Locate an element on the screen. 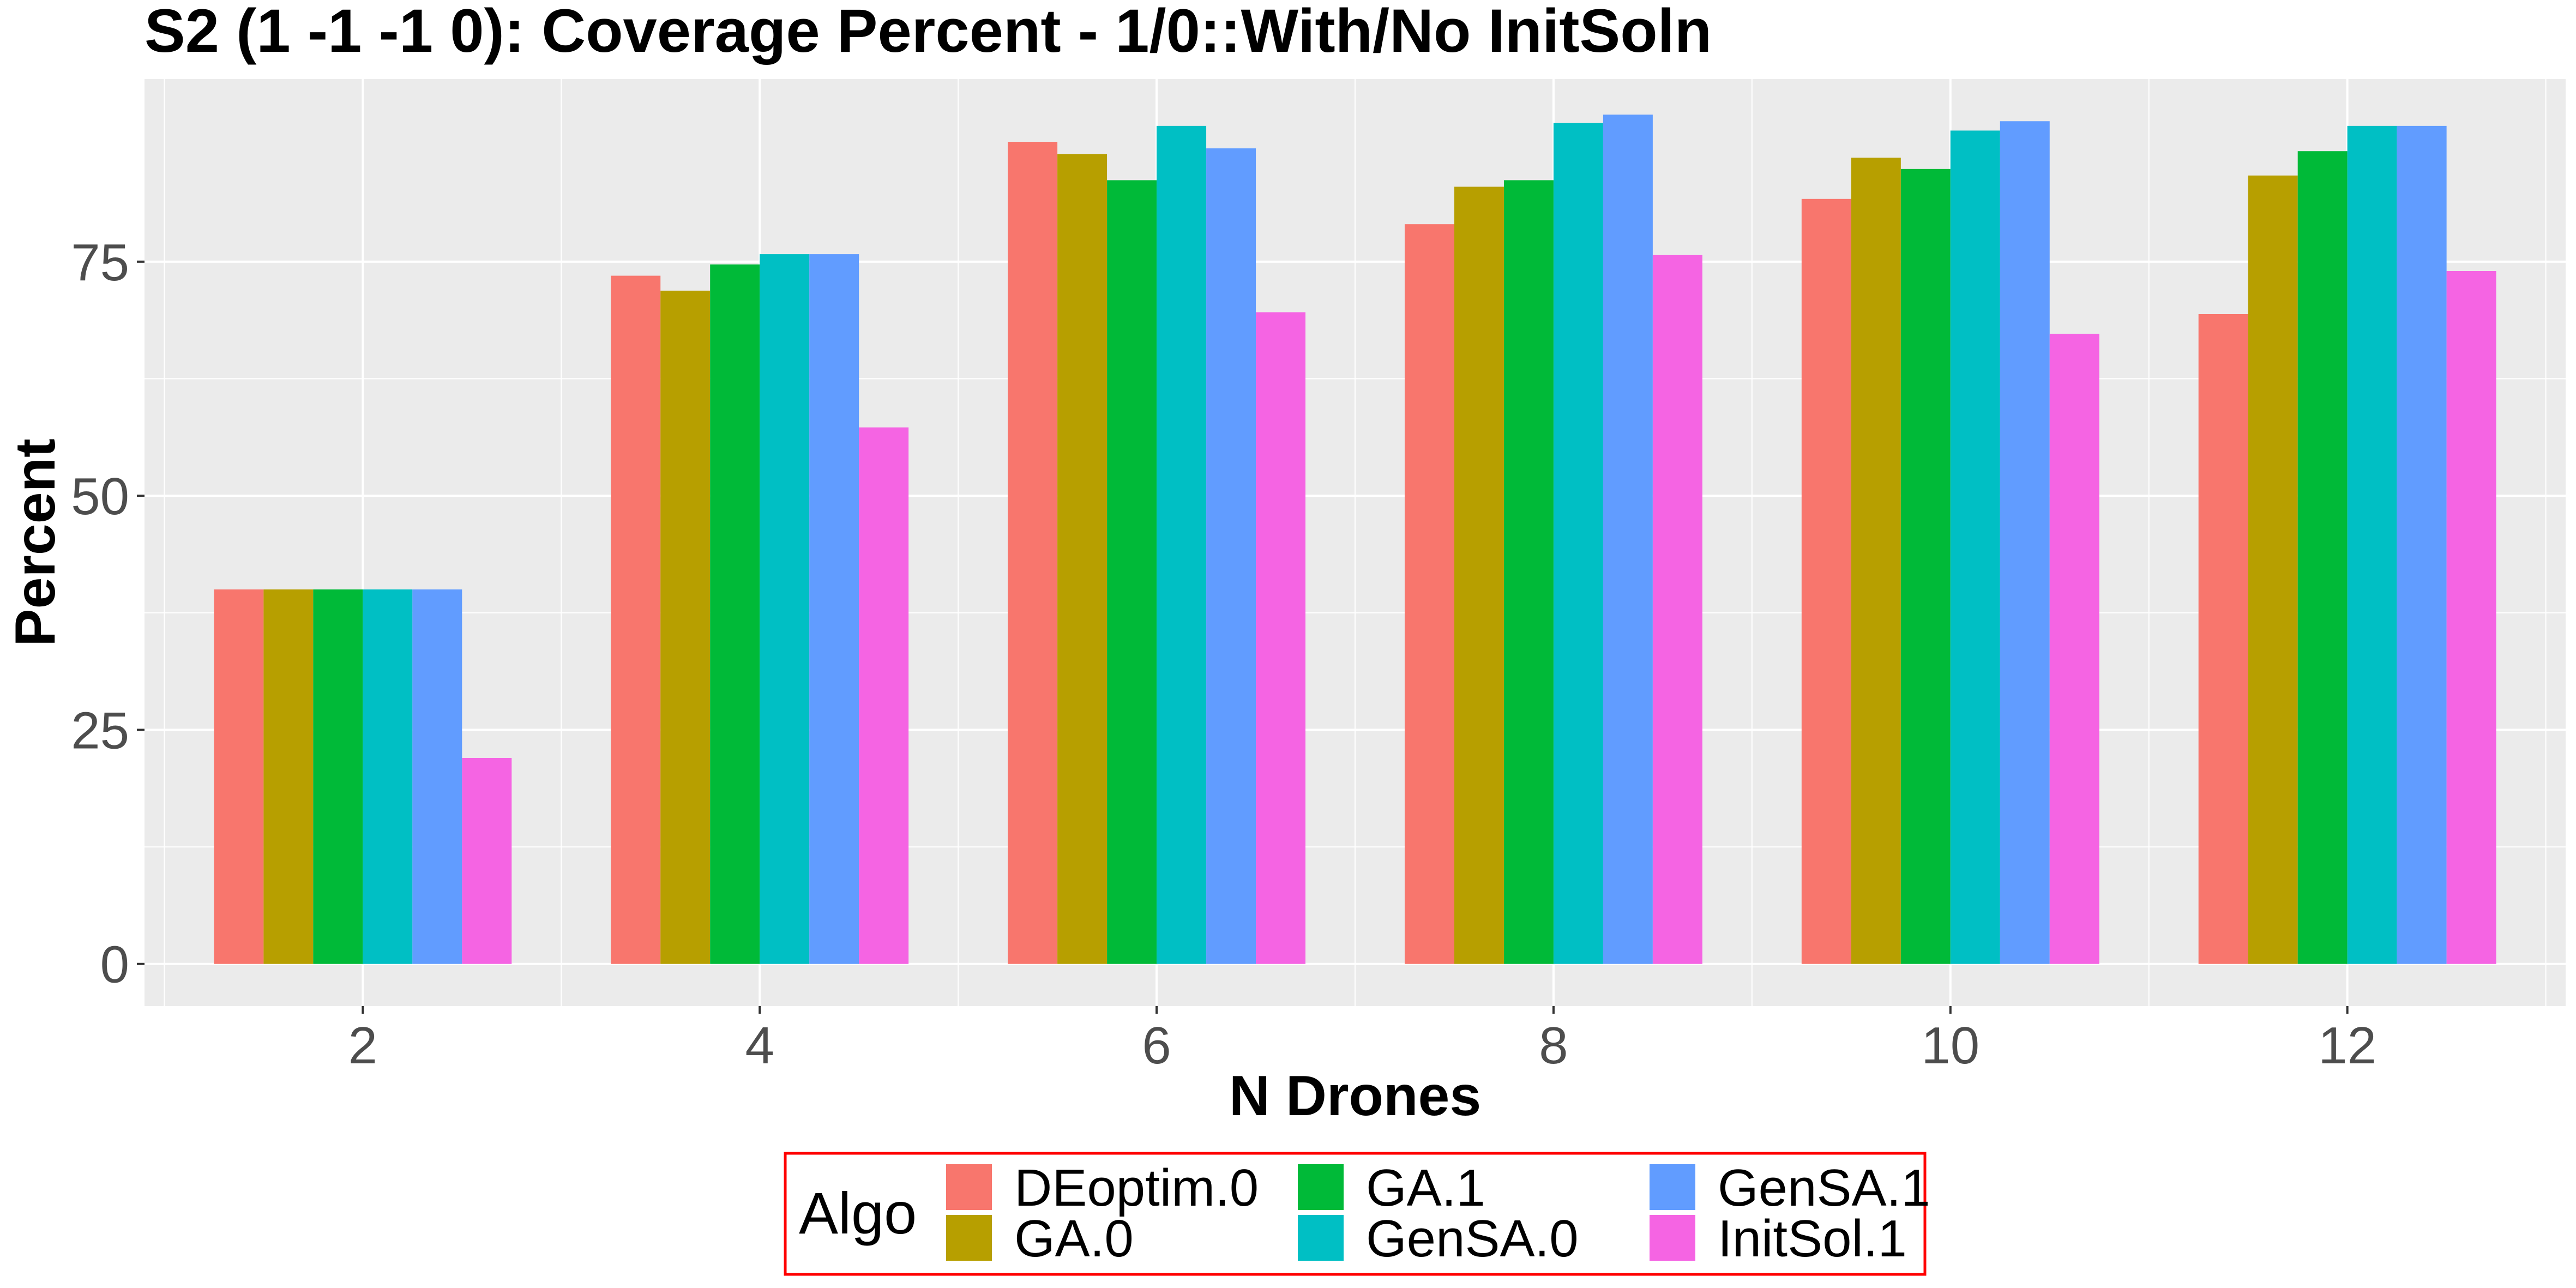 The height and width of the screenshot is (1288, 2576). legend-label: GenSA.0 is located at coordinates (1472, 1238).